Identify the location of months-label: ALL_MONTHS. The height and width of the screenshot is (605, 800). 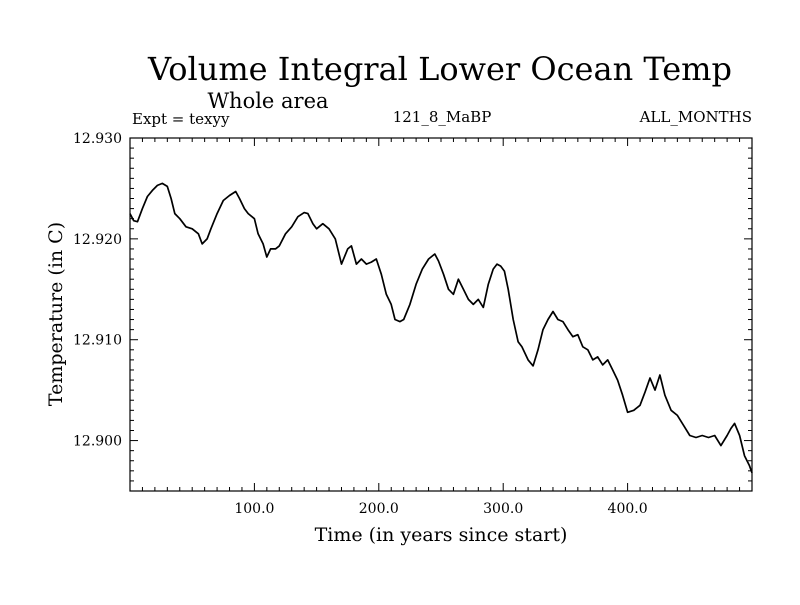
(695, 117).